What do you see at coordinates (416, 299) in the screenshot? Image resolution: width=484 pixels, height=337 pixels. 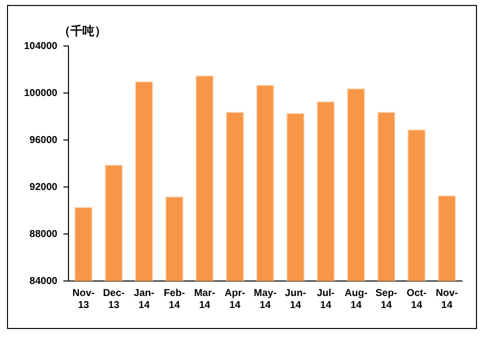 I see `x-tick-label: Oct-14` at bounding box center [416, 299].